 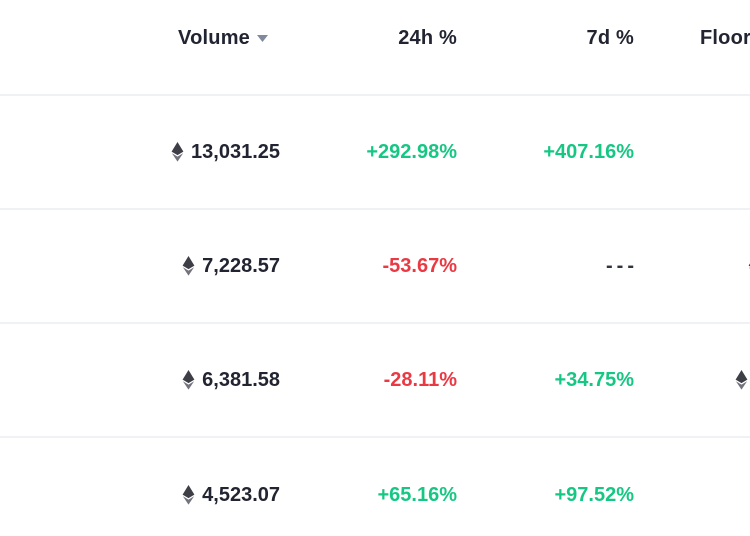 What do you see at coordinates (368, 47) in the screenshot?
I see `column-header-24h: 24h %` at bounding box center [368, 47].